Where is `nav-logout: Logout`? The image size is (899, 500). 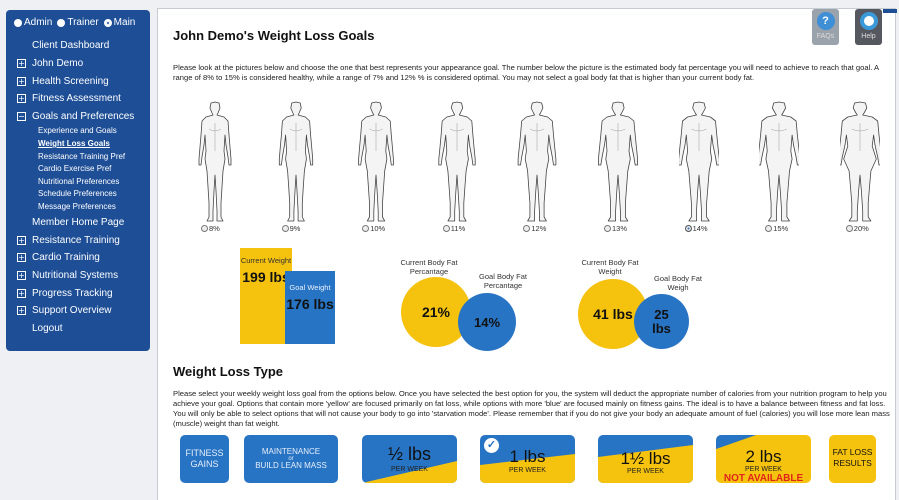
nav-logout: Logout is located at coordinates (47, 329).